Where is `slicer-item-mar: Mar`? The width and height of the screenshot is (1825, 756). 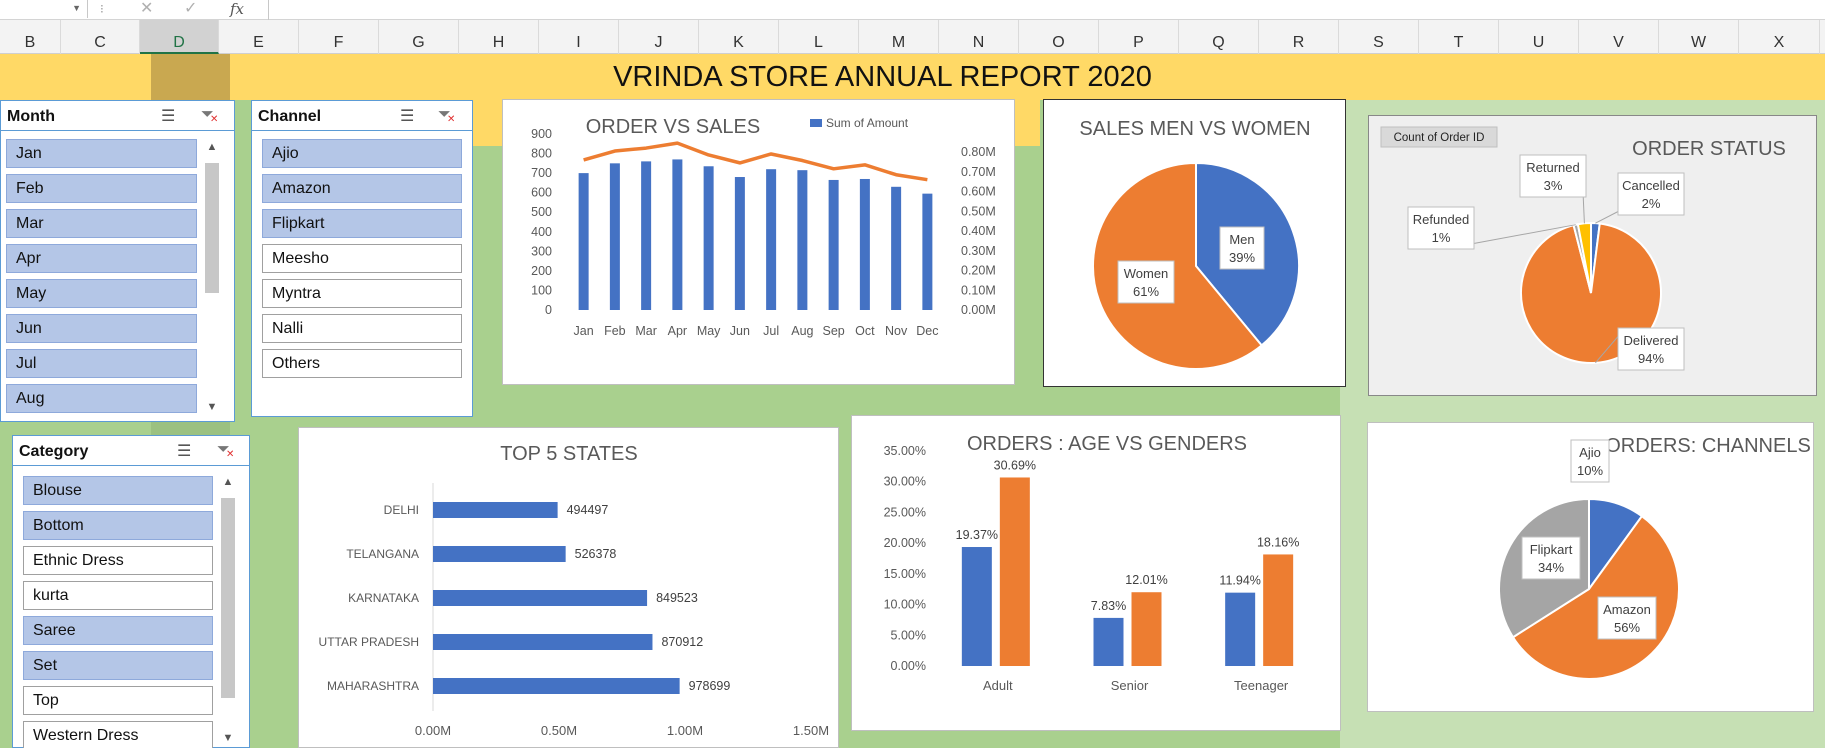 slicer-item-mar: Mar is located at coordinates (101, 223).